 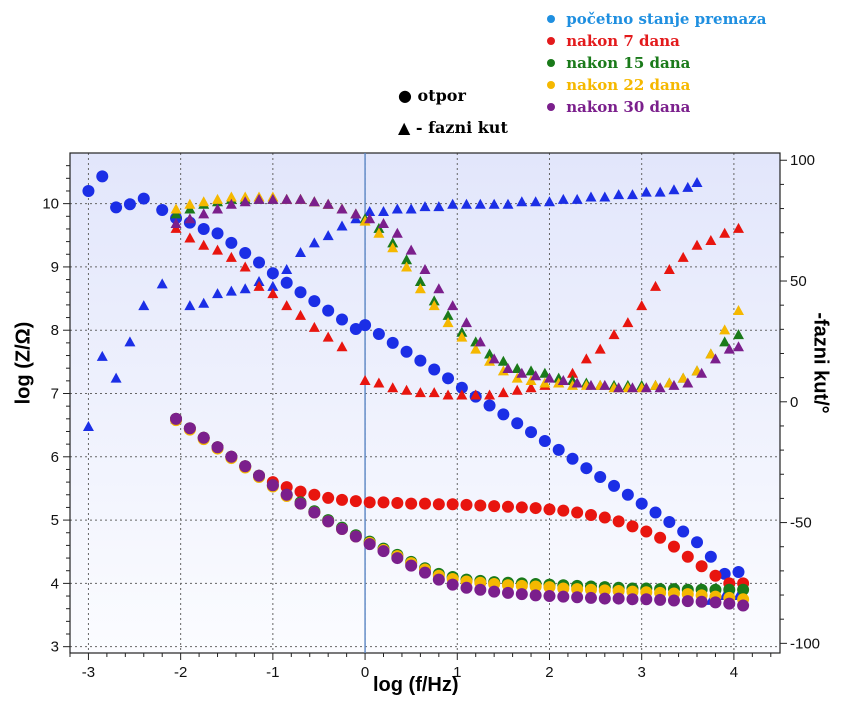 I want to click on x-tick-label: -1, so click(x=272, y=672).